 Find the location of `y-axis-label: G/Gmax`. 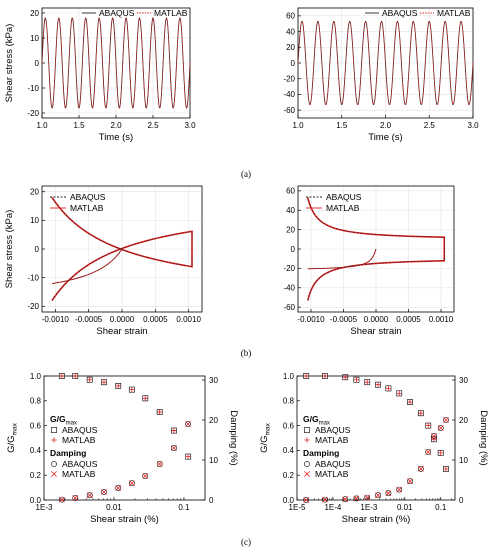

y-axis-label: G/Gmax is located at coordinates (265, 437).